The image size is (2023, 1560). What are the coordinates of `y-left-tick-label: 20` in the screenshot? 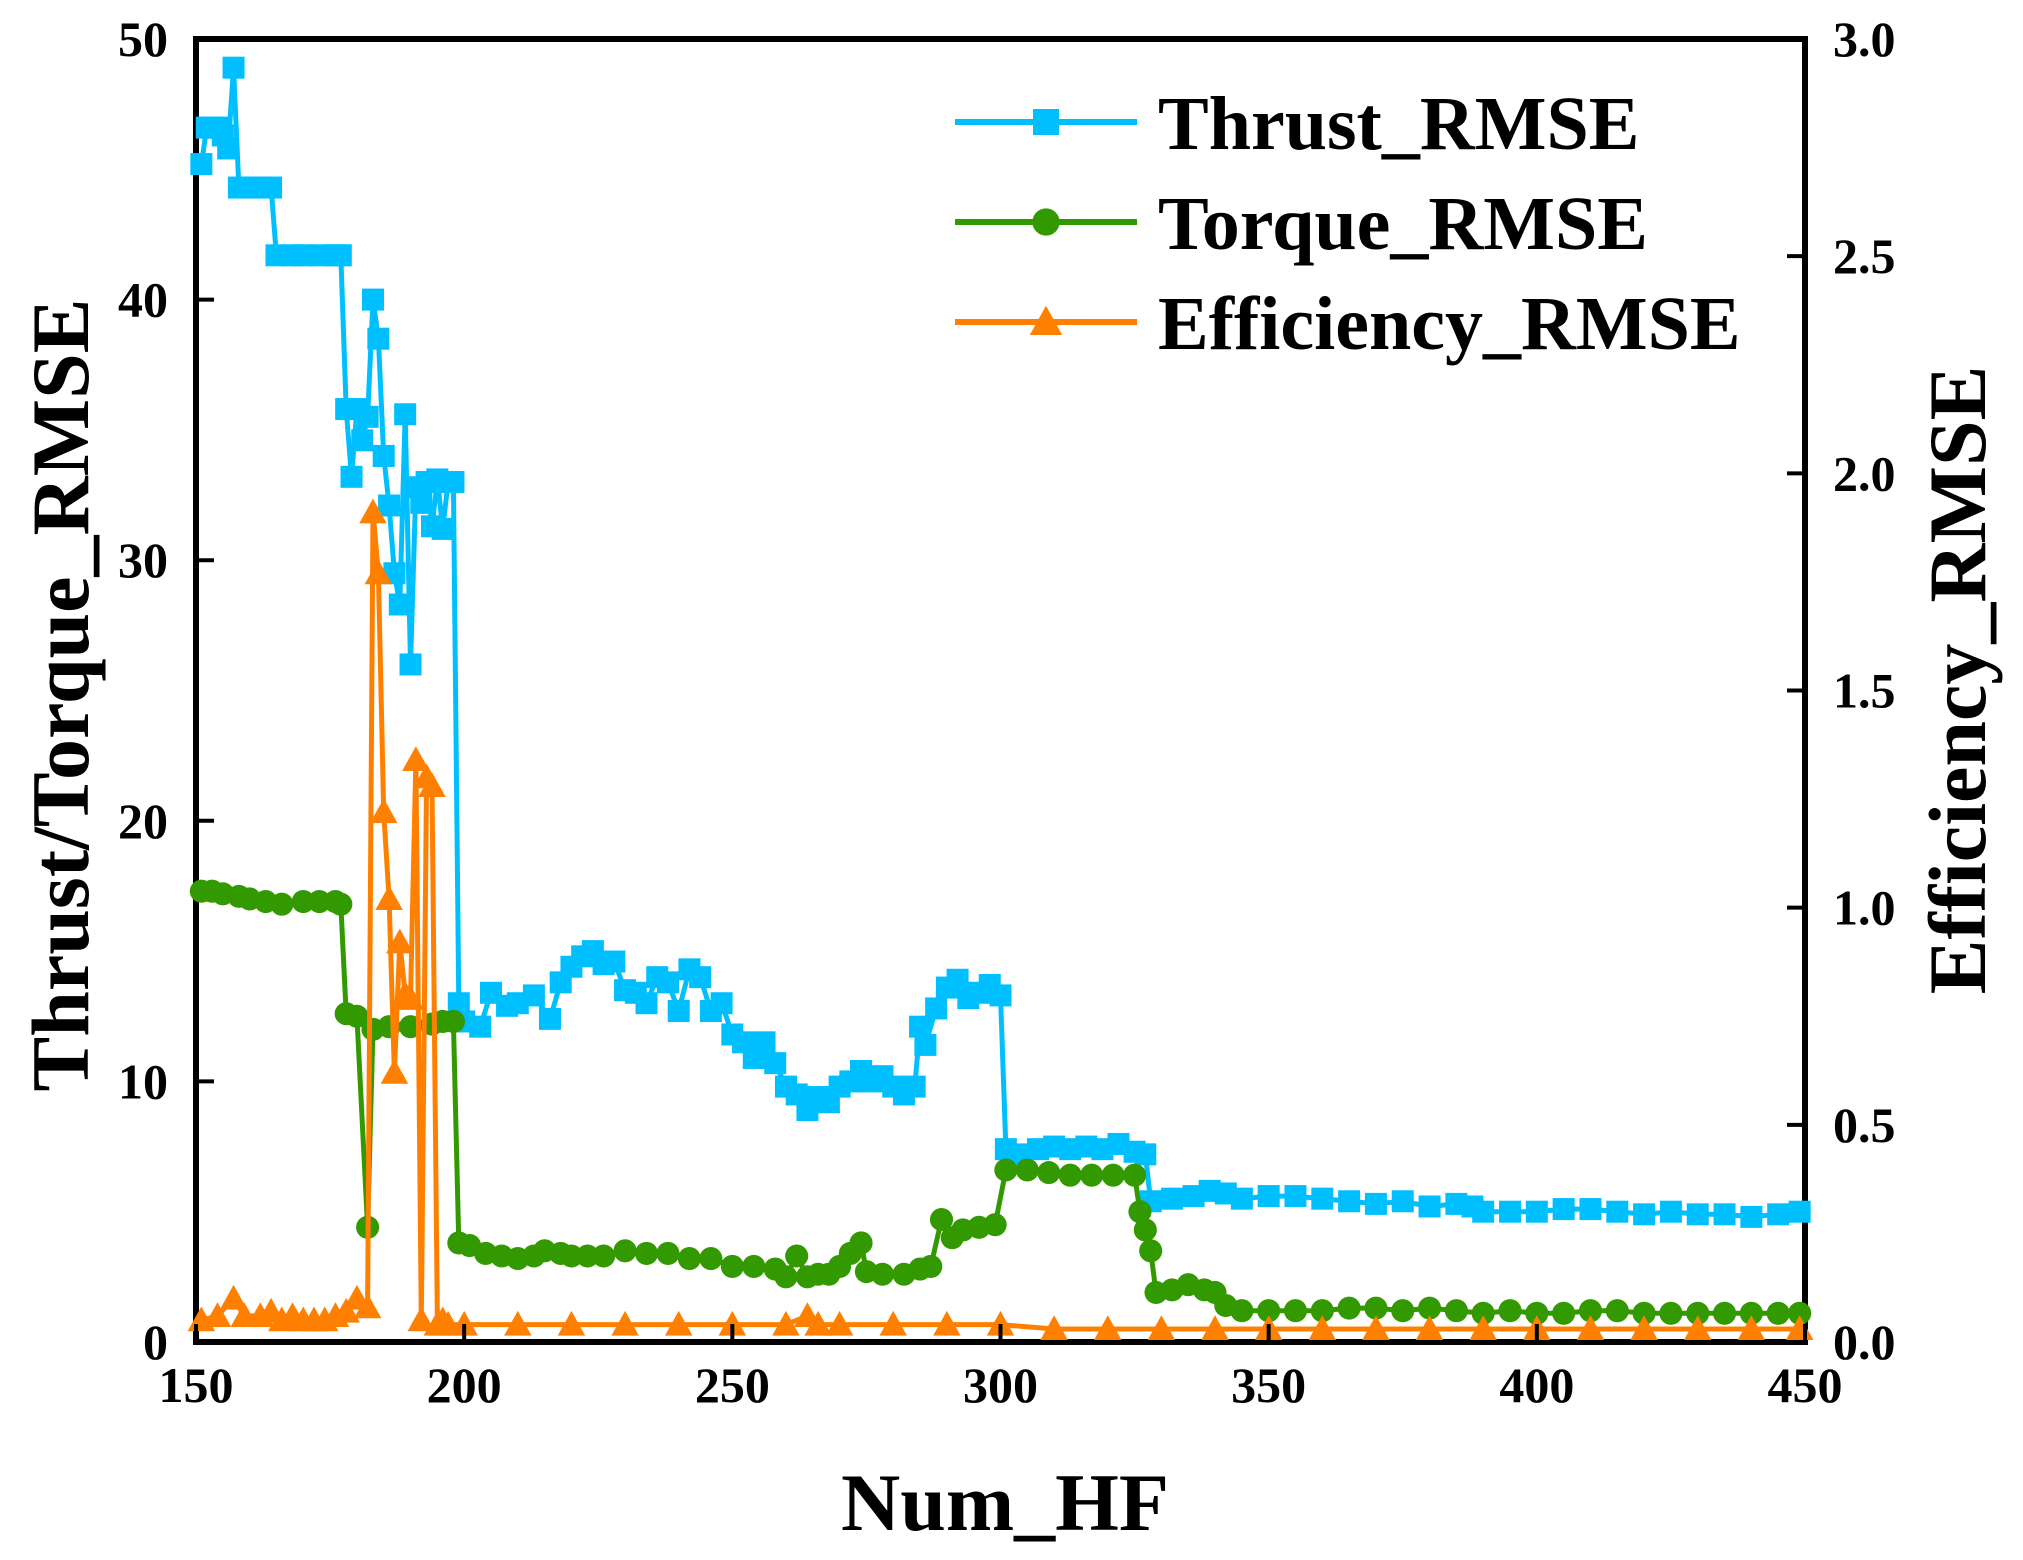 It's located at (143, 821).